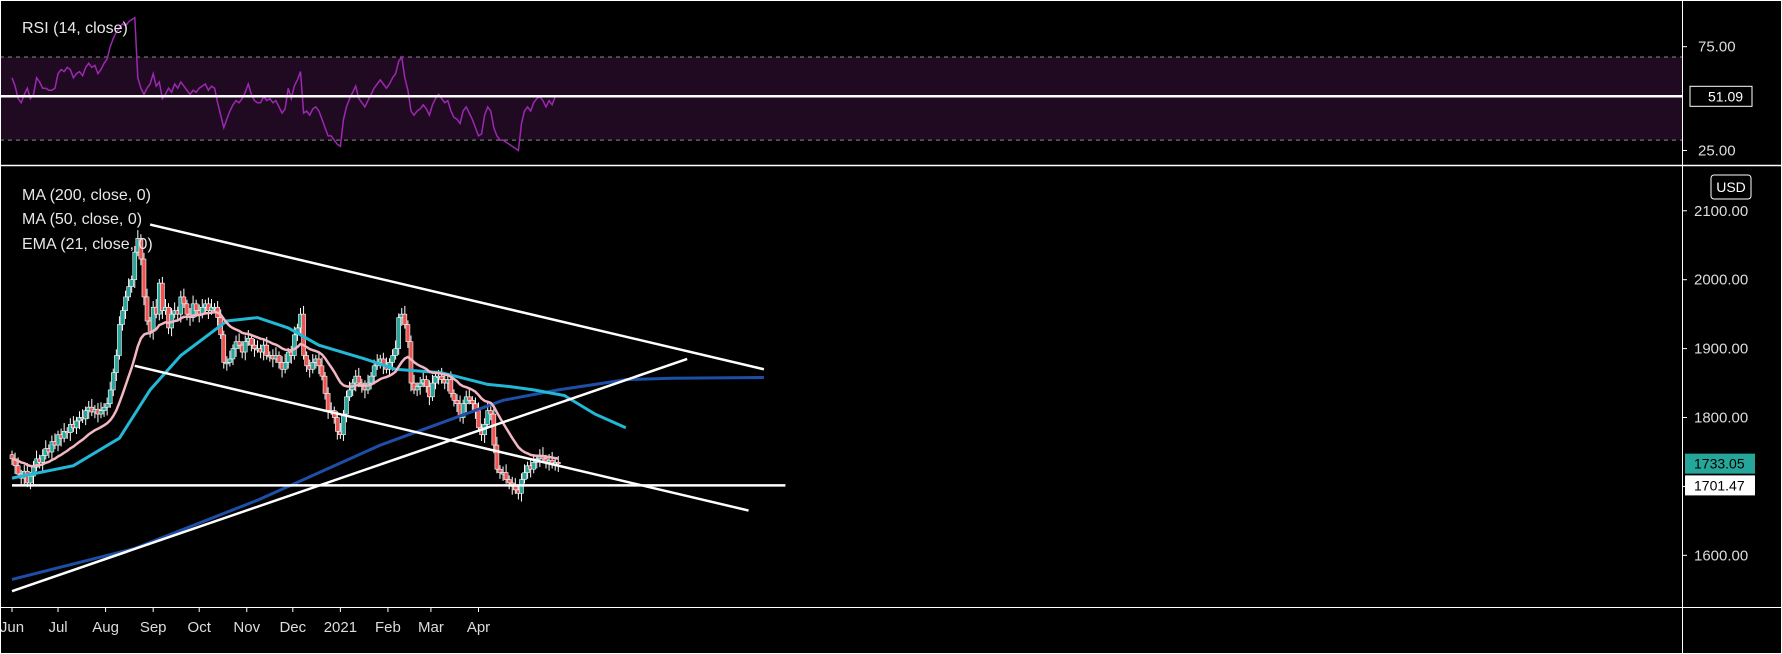  I want to click on legend-ma200: MA (200, close, 0), so click(86, 195).